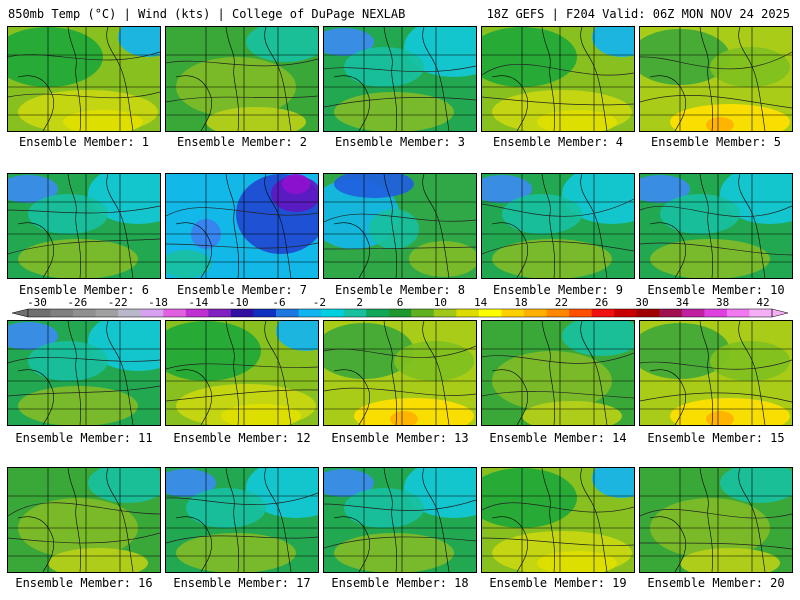  Describe the element at coordinates (84, 438) in the screenshot. I see `member-label-11: Ensemble Member: 11` at that location.